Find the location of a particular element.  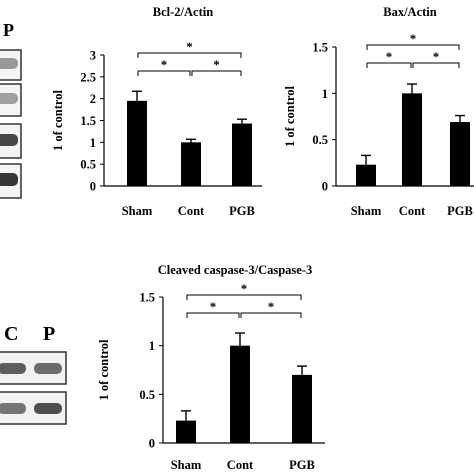

blot-lane-label: C is located at coordinates (11, 334).